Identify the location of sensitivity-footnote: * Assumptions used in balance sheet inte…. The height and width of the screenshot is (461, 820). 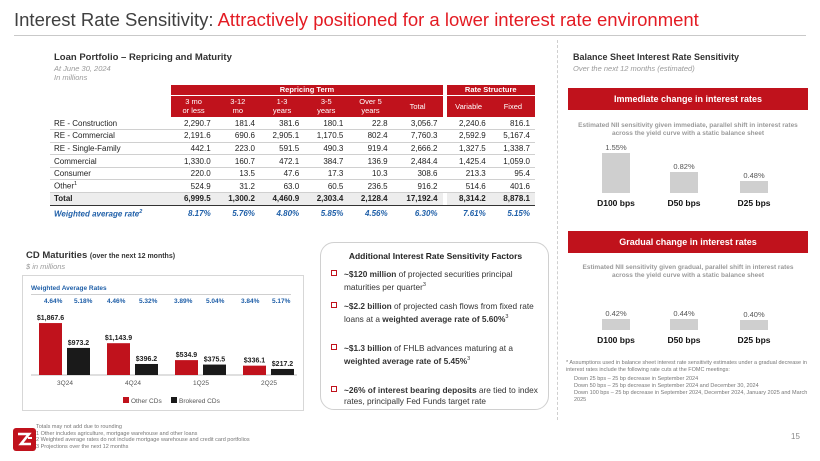
(688, 381).